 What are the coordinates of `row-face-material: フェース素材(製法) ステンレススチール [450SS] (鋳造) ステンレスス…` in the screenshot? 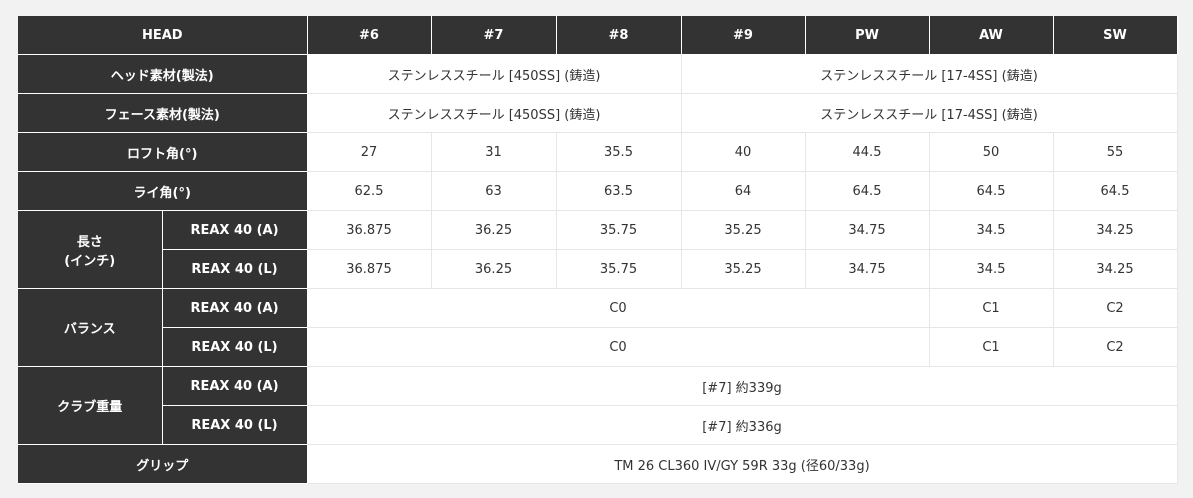 It's located at (598, 113).